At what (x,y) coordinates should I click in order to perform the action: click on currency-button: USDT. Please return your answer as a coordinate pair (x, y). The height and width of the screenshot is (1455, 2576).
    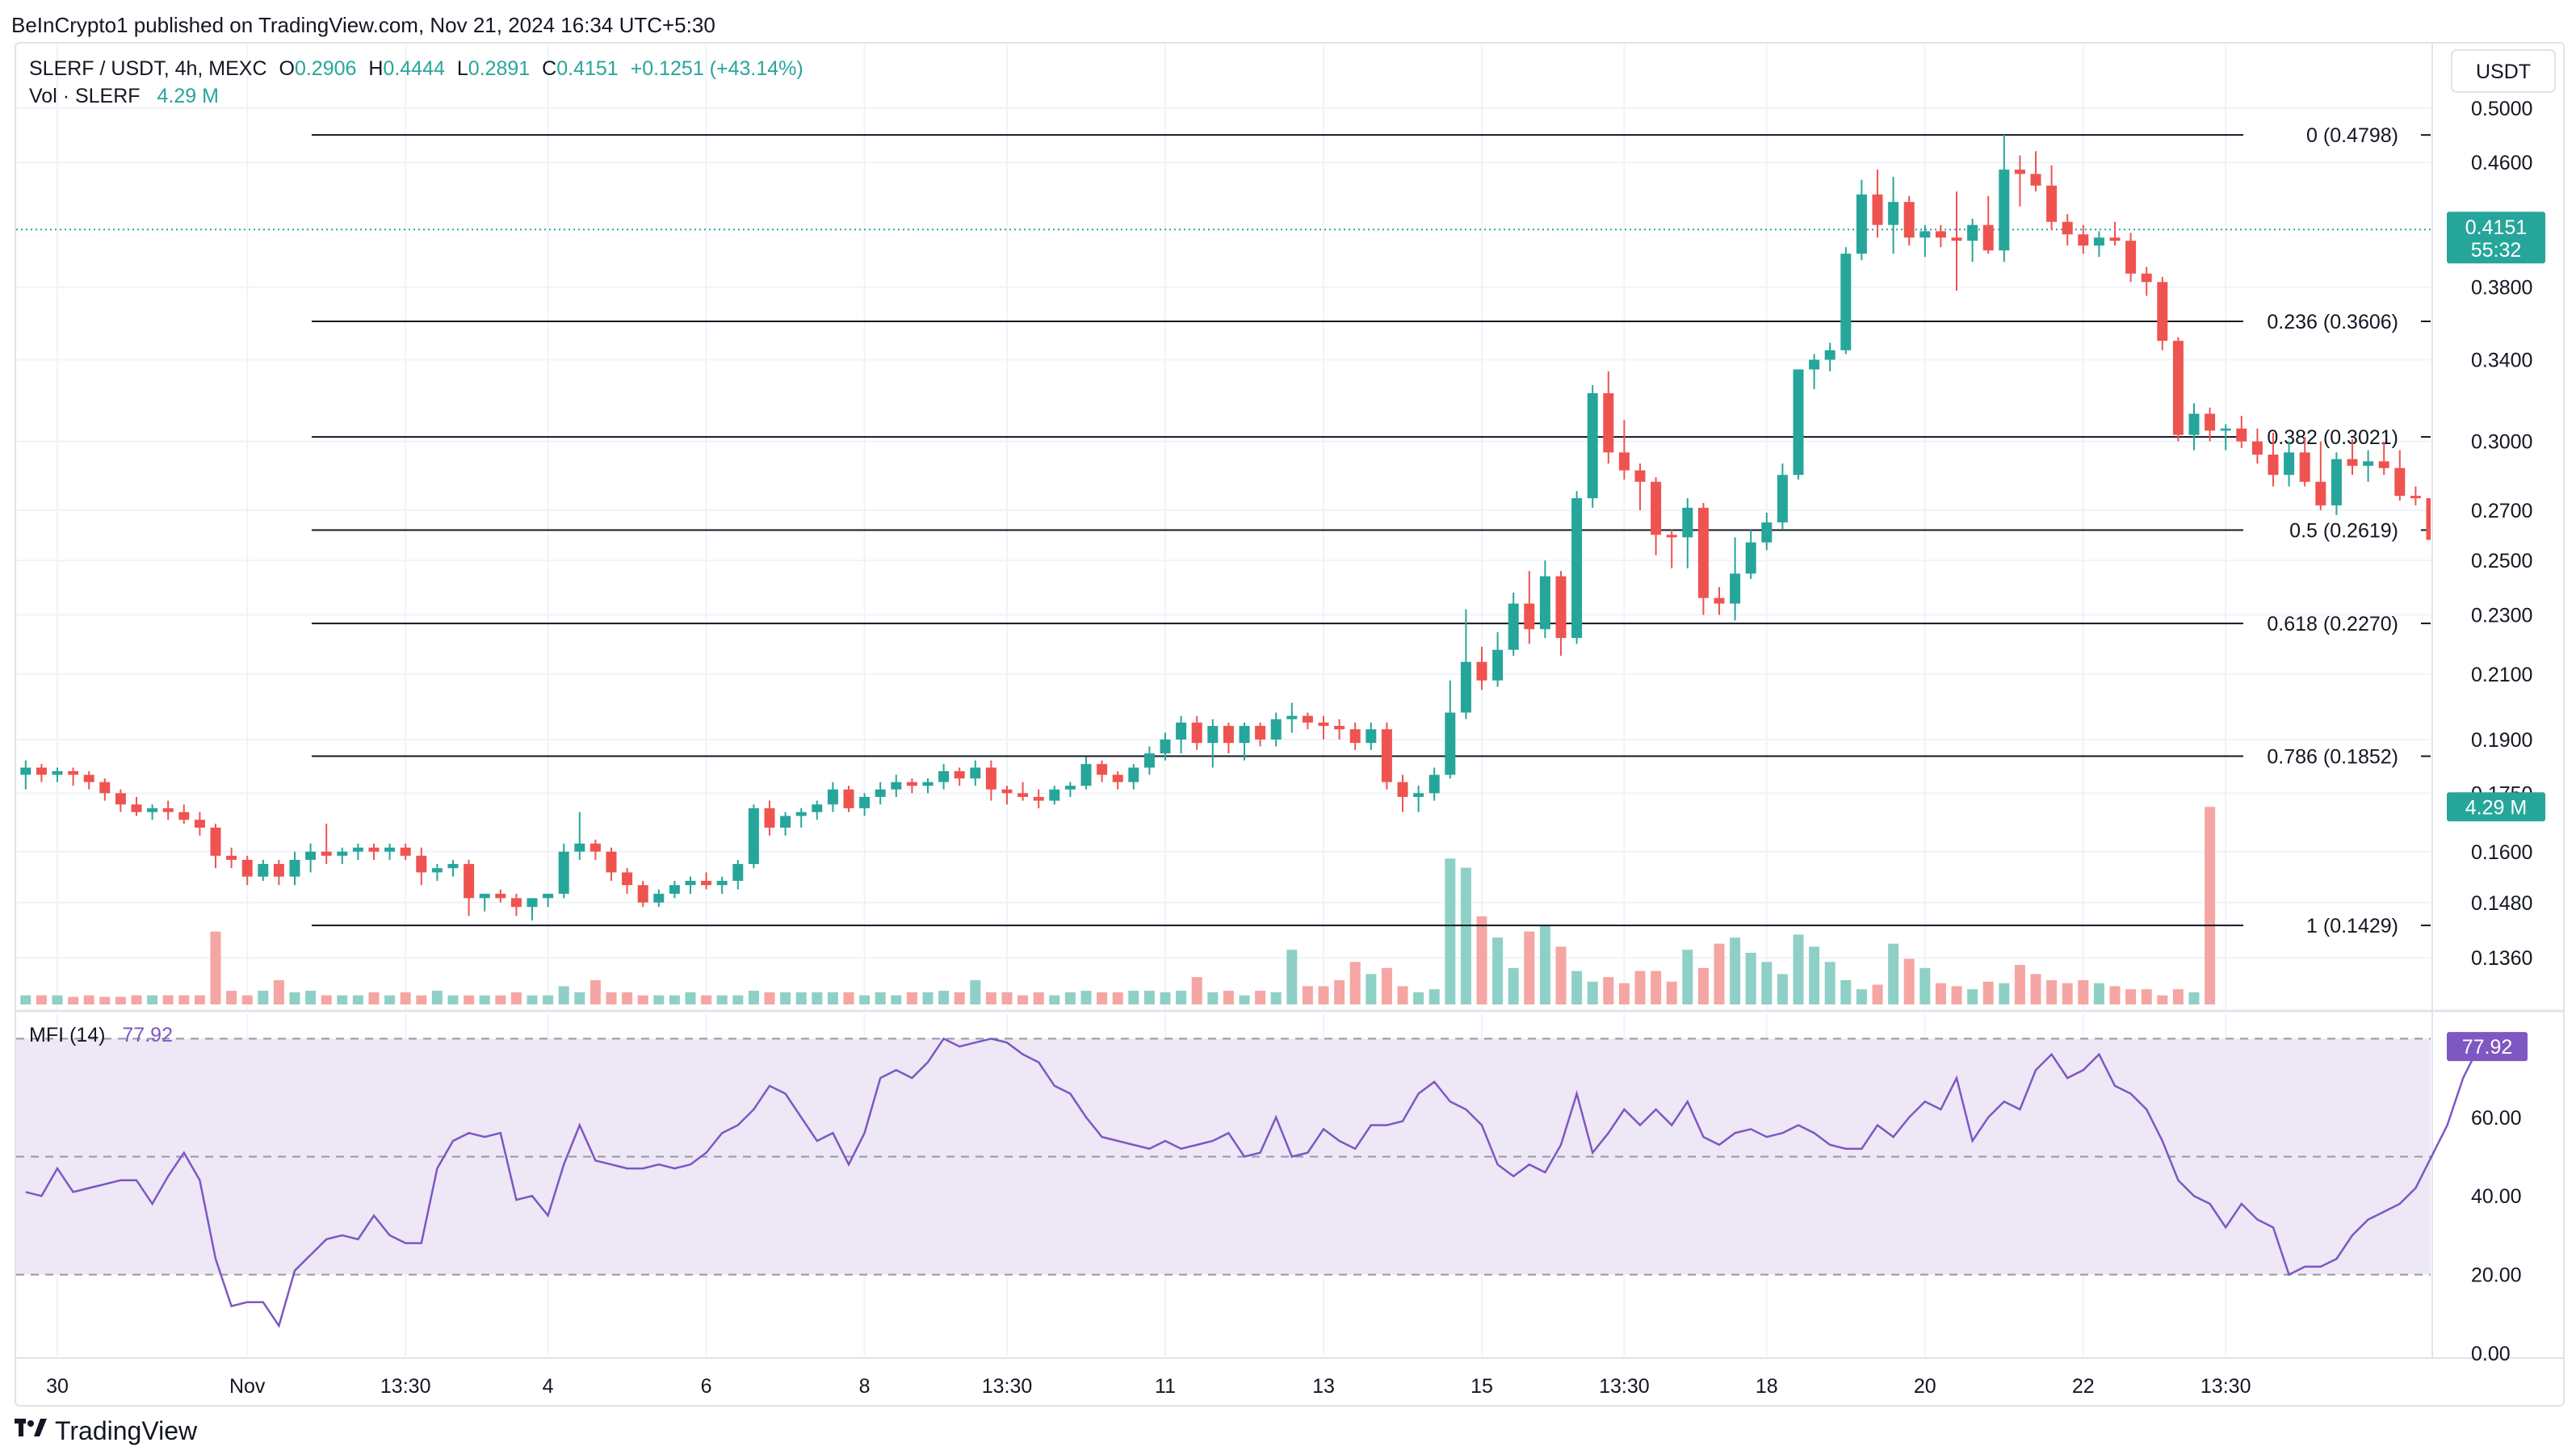
    Looking at the image, I should click on (2503, 72).